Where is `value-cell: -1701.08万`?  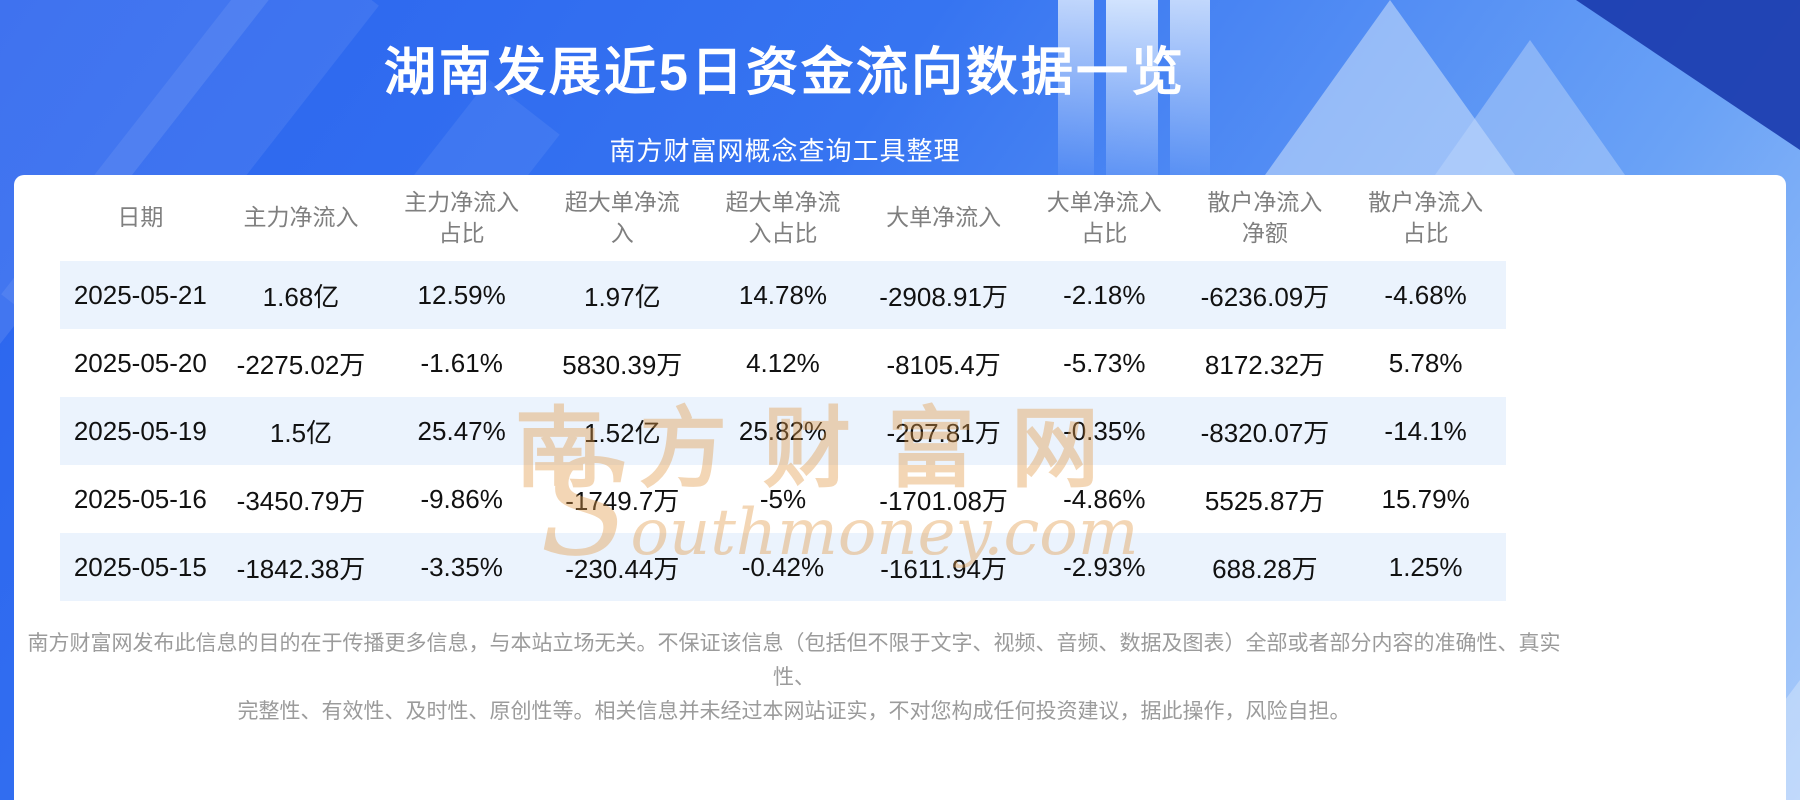
value-cell: -1701.08万 is located at coordinates (943, 500).